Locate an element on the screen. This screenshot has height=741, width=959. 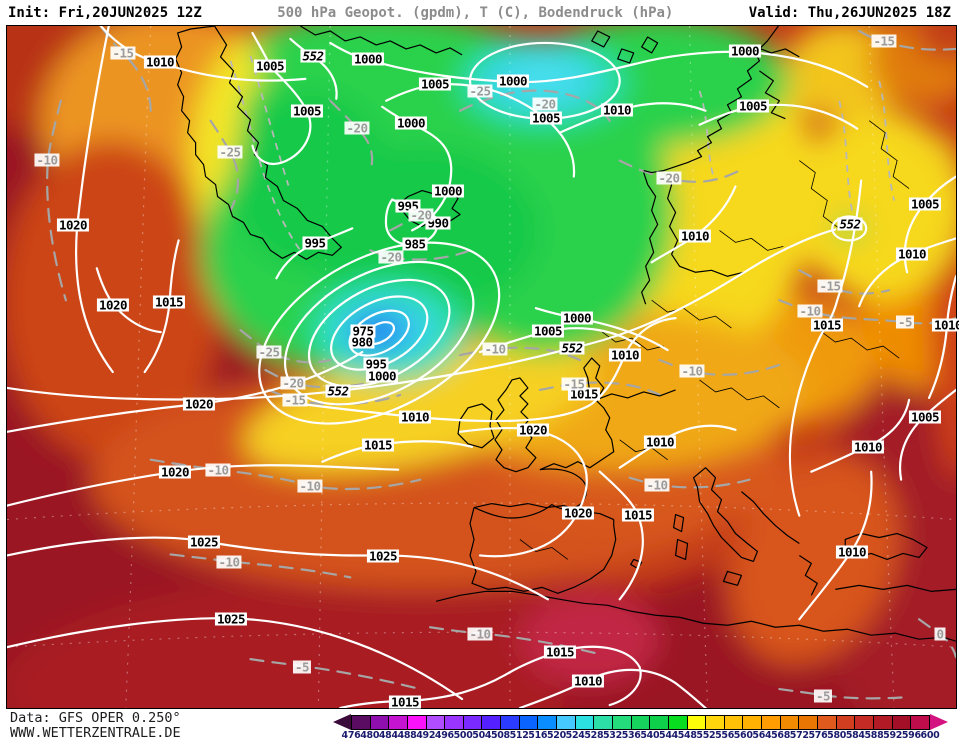
colorbar-tick: 568 is located at coordinates (781, 735).